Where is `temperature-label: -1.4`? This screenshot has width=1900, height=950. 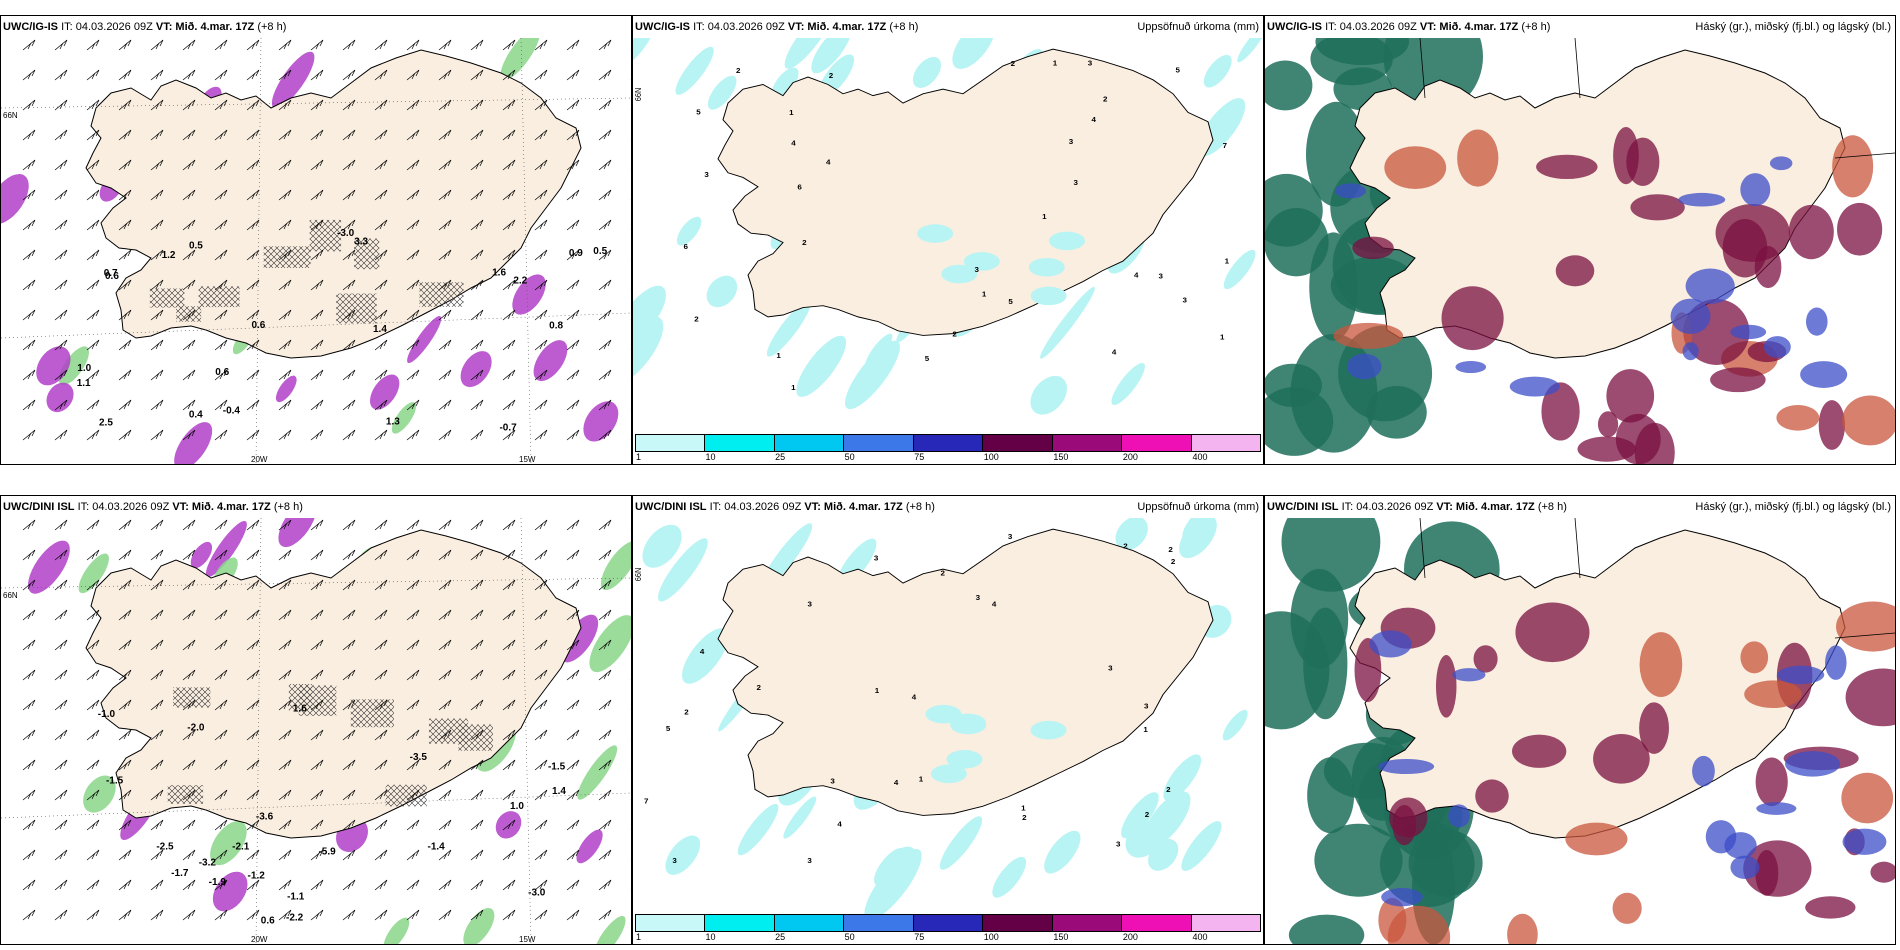 temperature-label: -1.4 is located at coordinates (437, 847).